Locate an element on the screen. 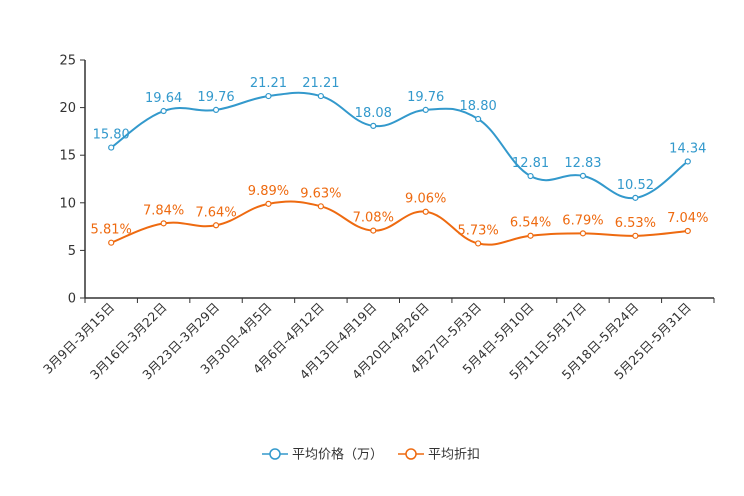  data-label: 12.81 is located at coordinates (530, 163).